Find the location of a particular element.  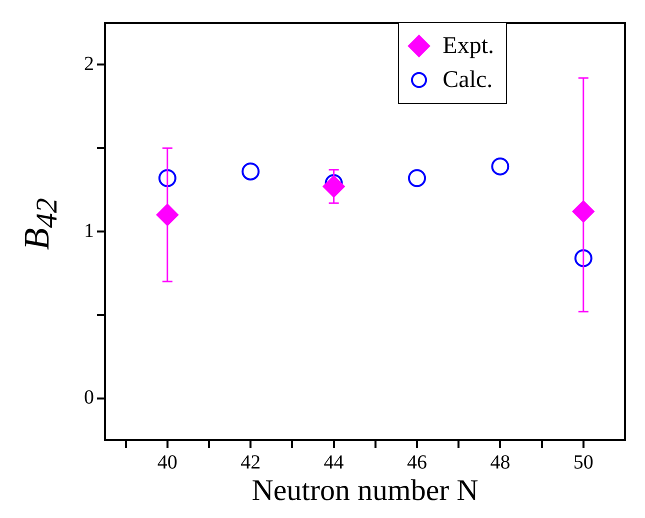

x-axis-title: Neutron number N is located at coordinates (365, 490).